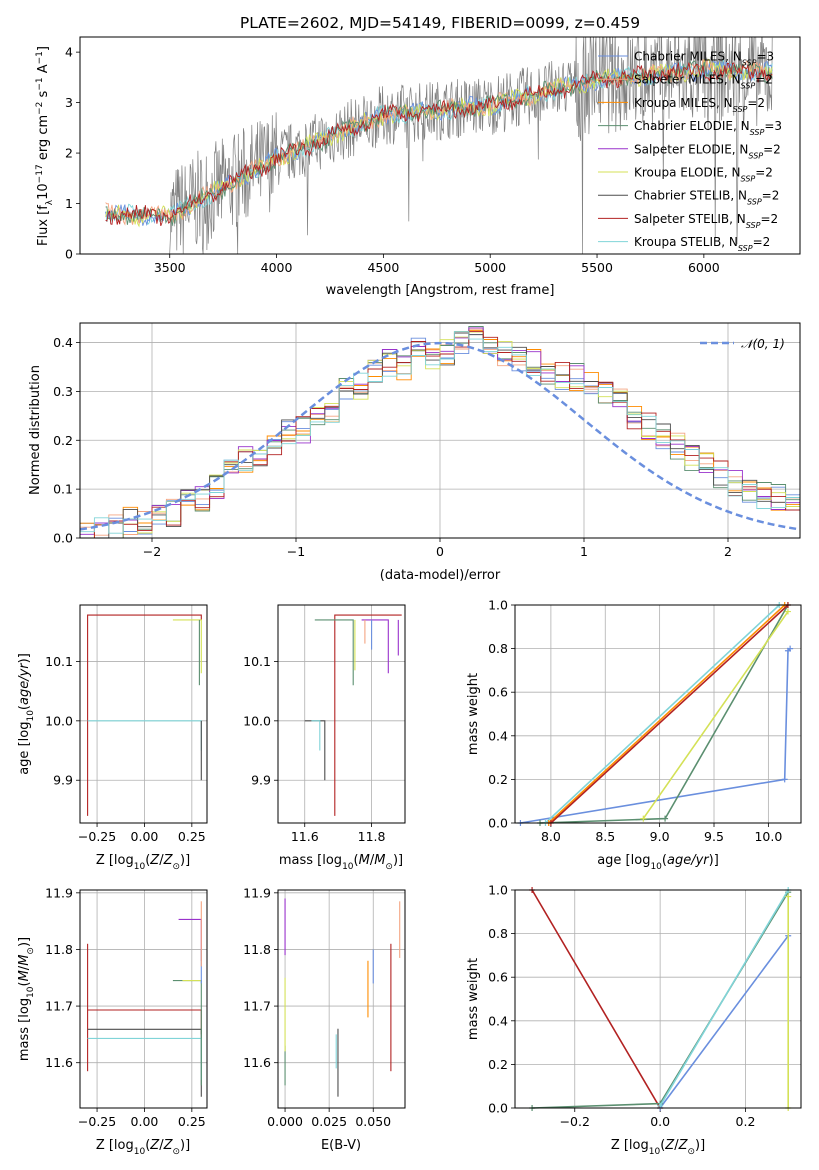 The height and width of the screenshot is (1170, 819). Describe the element at coordinates (473, 714) in the screenshot. I see `mwAge-y-label: mass weight` at that location.